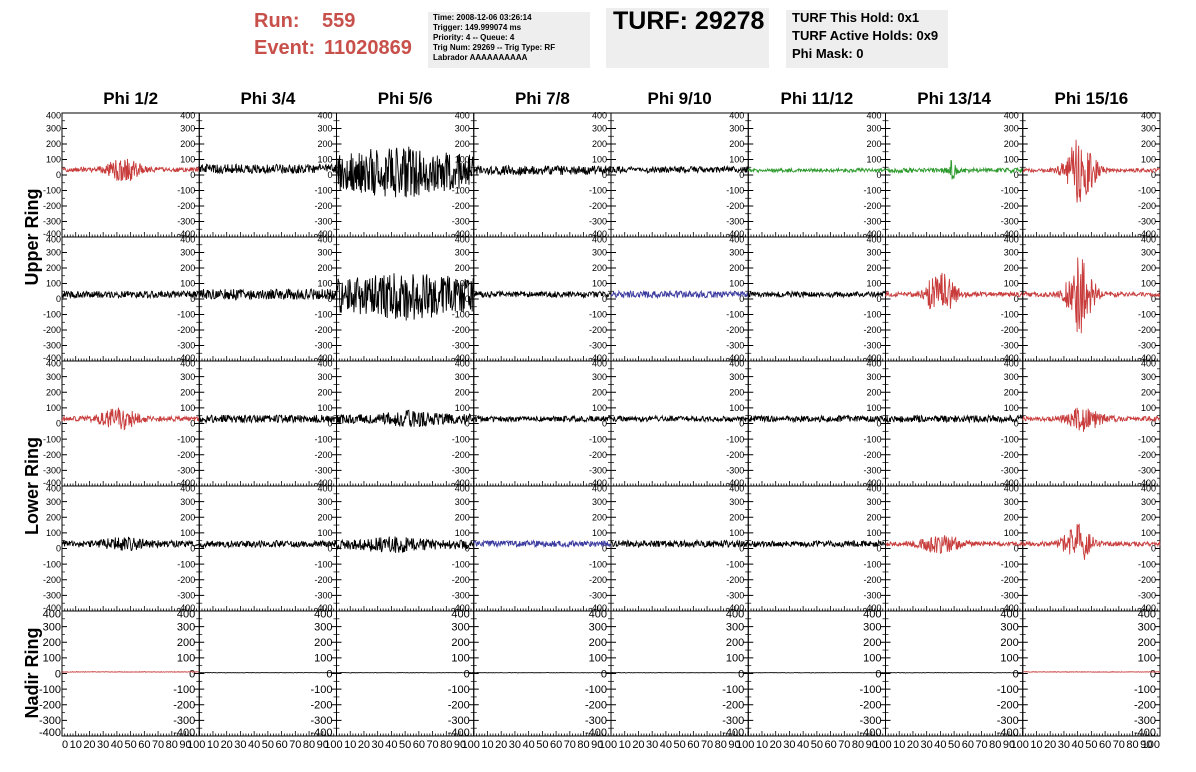 Image resolution: width=1196 pixels, height=772 pixels. I want to click on x-tick-label: 50, so click(405, 745).